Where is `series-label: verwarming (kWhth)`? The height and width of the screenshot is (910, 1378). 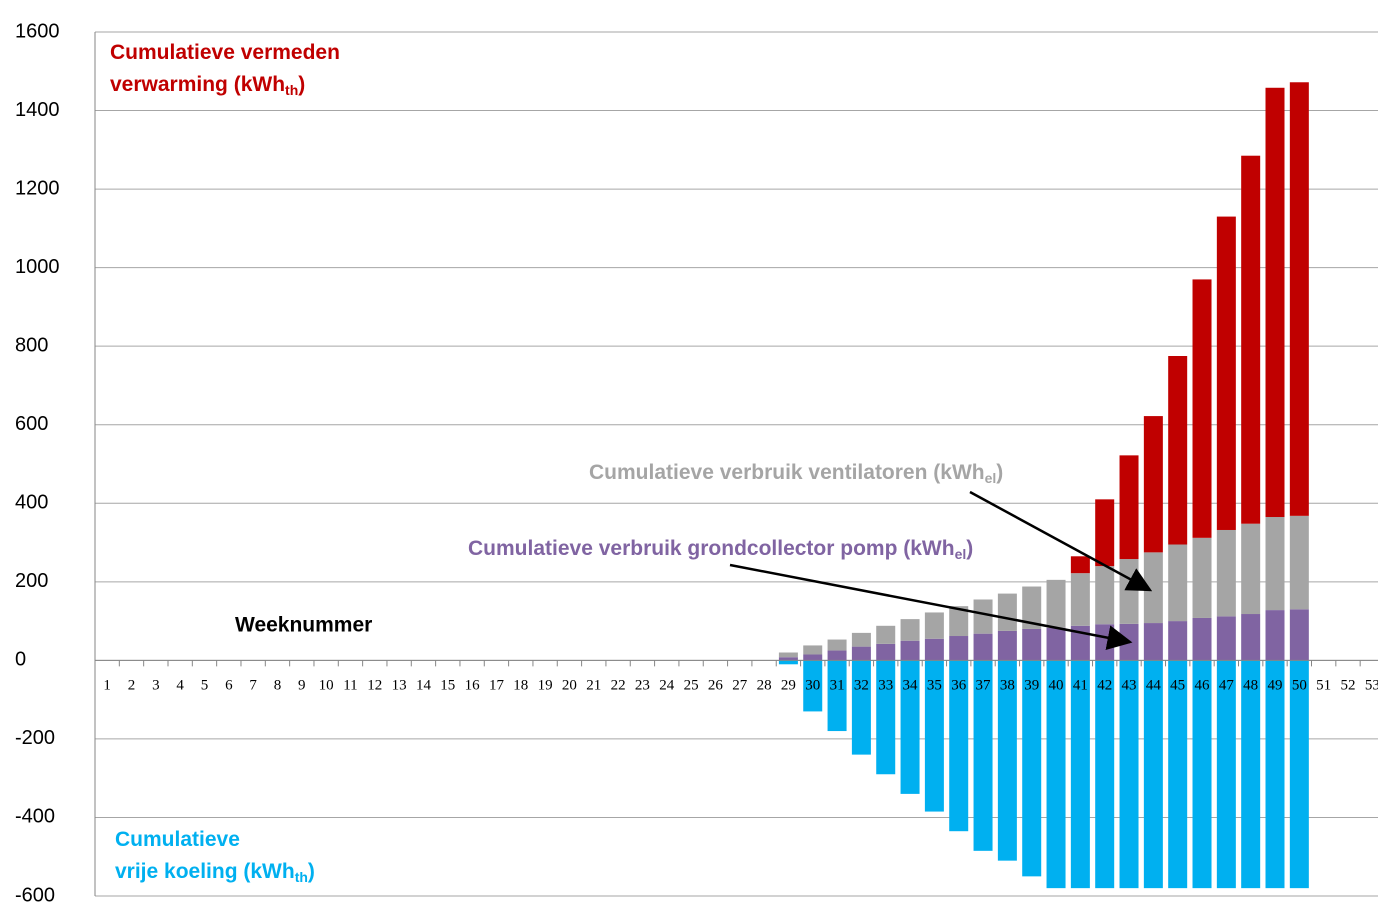
series-label: verwarming (kWhth) is located at coordinates (207, 85).